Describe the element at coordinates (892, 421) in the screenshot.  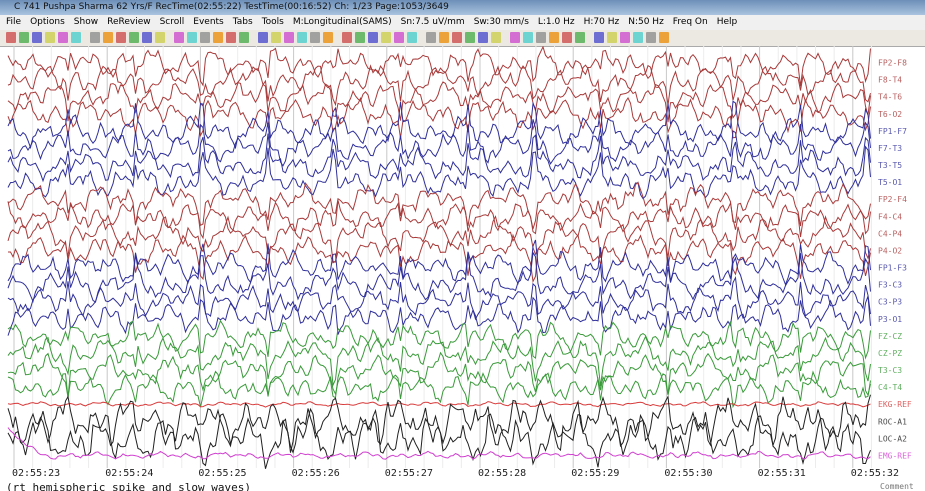
I see `channel-label: ROC-A1` at that location.